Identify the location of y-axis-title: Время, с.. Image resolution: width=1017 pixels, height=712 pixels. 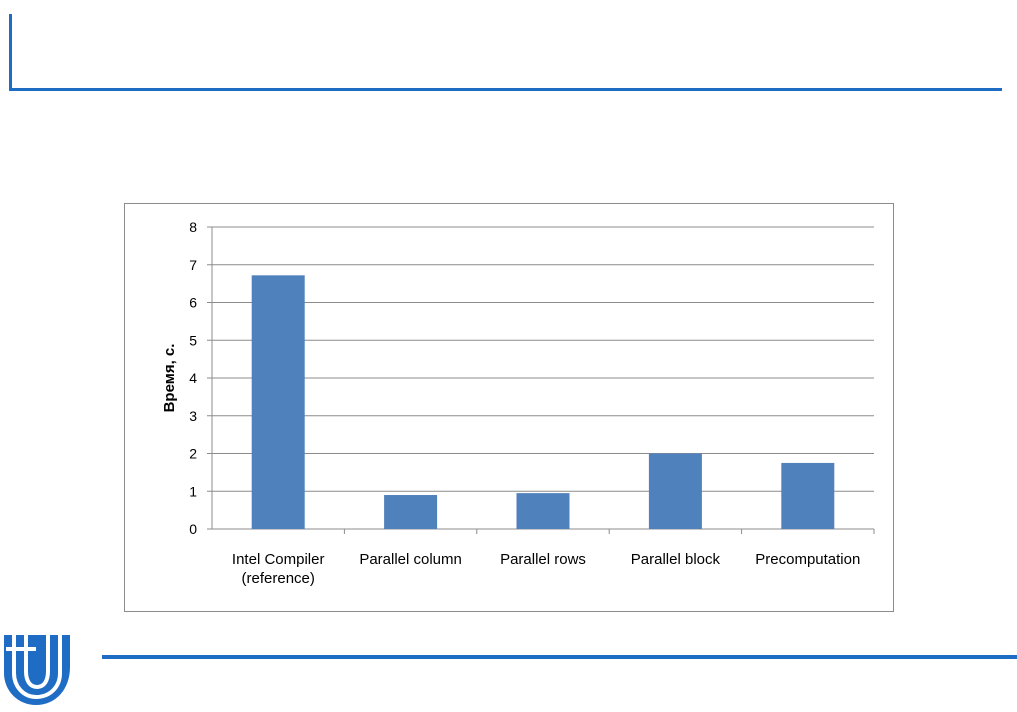
(169, 378).